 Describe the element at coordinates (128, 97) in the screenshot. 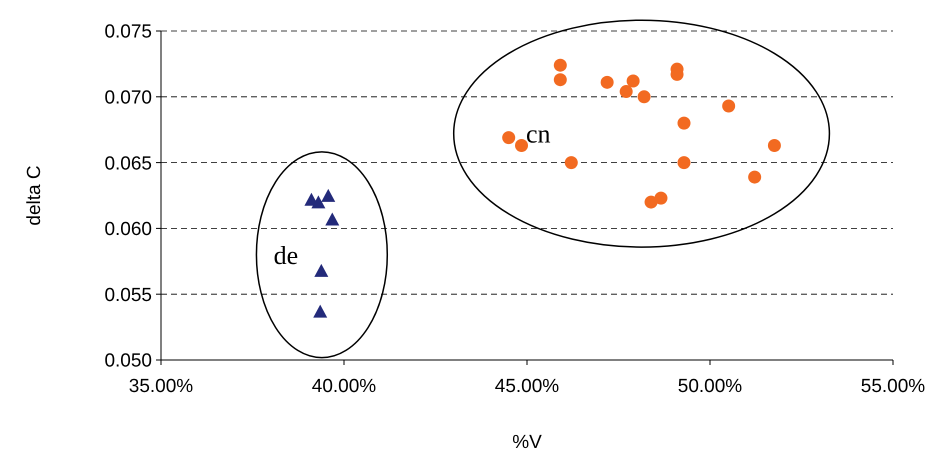

I see `y-tick-label: 0.070` at that location.